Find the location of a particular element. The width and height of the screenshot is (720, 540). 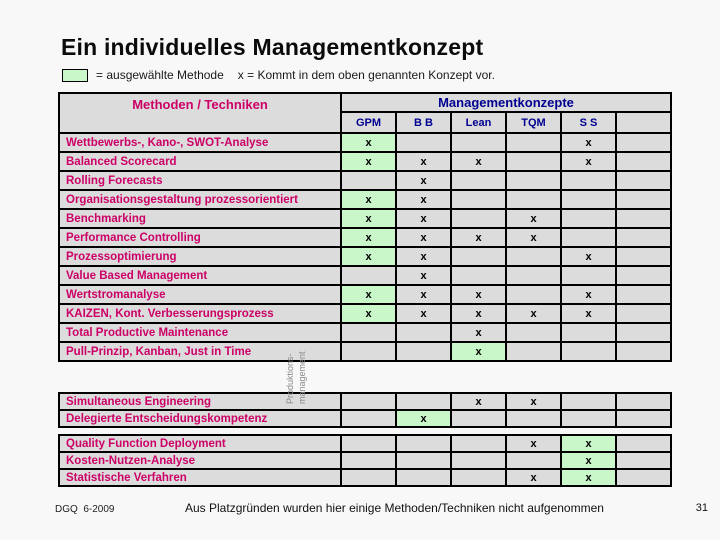

table-row: Benchmarking x x x is located at coordinates (365, 218).